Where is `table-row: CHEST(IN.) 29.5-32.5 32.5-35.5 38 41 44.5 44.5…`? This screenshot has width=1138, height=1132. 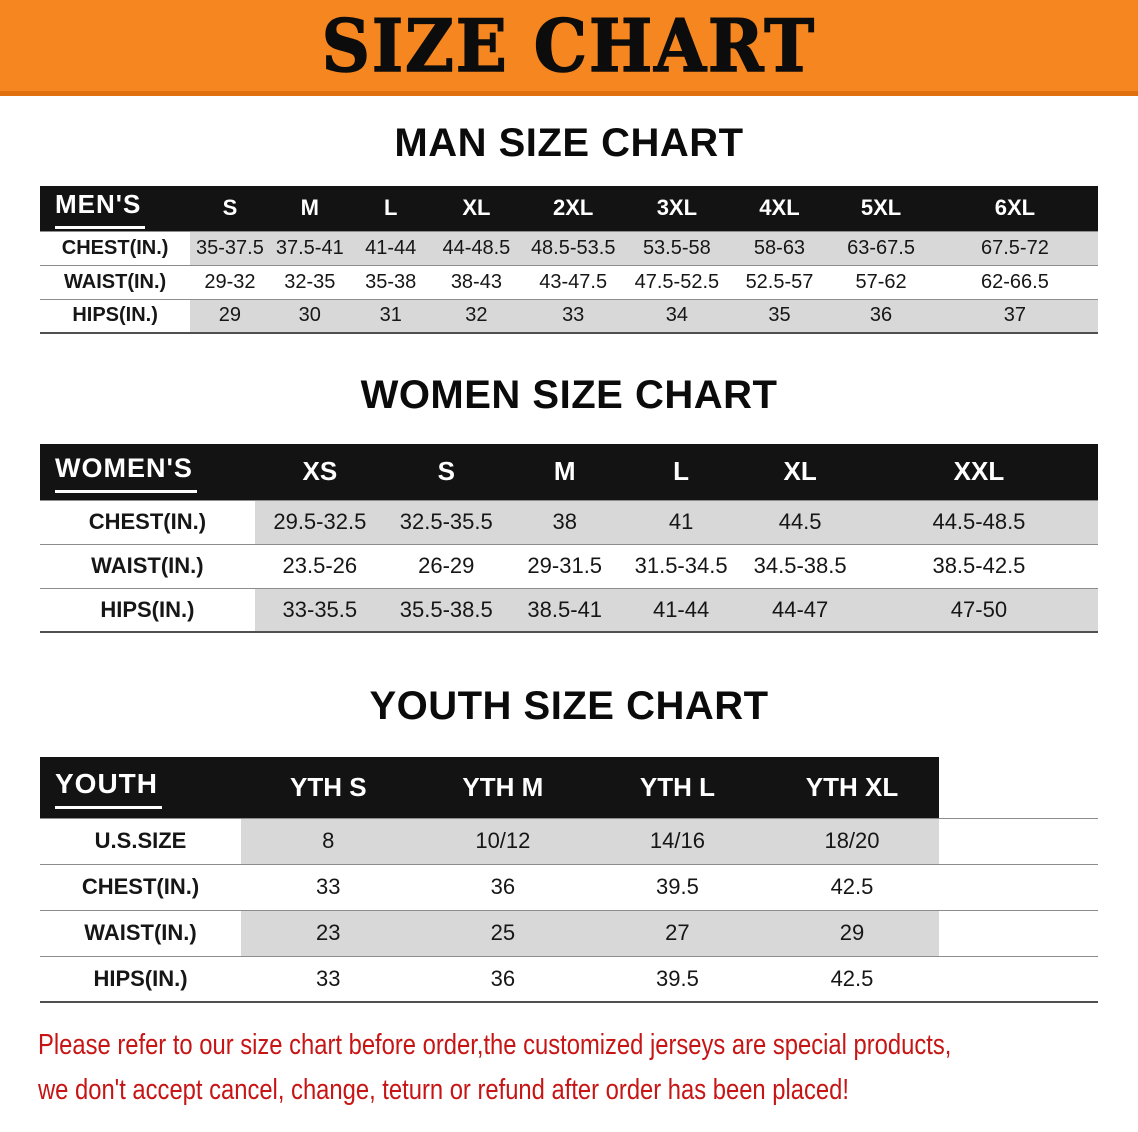
table-row: CHEST(IN.) 29.5-32.5 32.5-35.5 38 41 44.5 44.5… is located at coordinates (569, 522).